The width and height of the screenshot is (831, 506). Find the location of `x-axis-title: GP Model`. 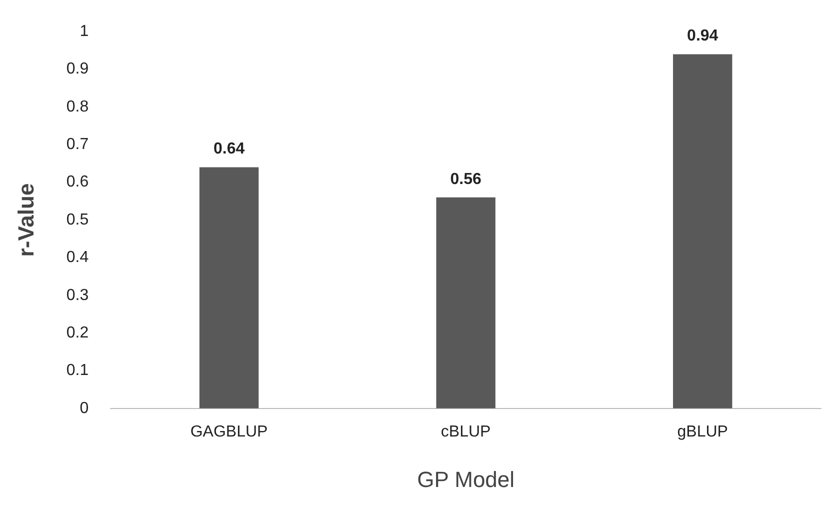

x-axis-title: GP Model is located at coordinates (466, 479).